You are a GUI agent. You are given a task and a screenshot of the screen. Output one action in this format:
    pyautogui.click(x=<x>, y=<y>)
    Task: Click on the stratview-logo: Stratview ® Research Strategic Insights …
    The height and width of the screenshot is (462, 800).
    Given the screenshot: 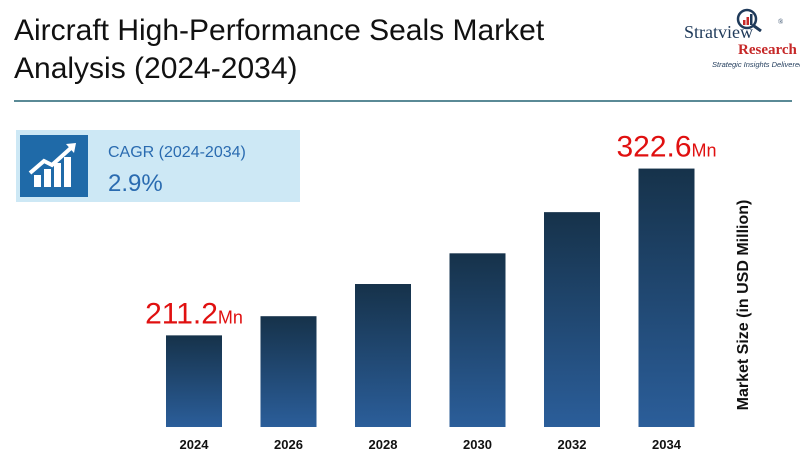 What is the action you would take?
    pyautogui.click(x=734, y=39)
    